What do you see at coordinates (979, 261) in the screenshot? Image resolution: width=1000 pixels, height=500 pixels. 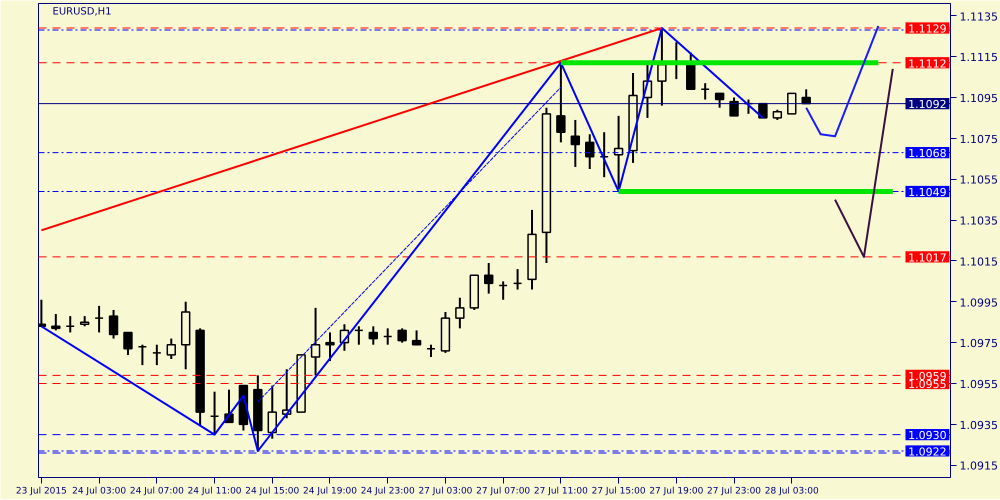 I see `y-tick-label: 1.1015` at bounding box center [979, 261].